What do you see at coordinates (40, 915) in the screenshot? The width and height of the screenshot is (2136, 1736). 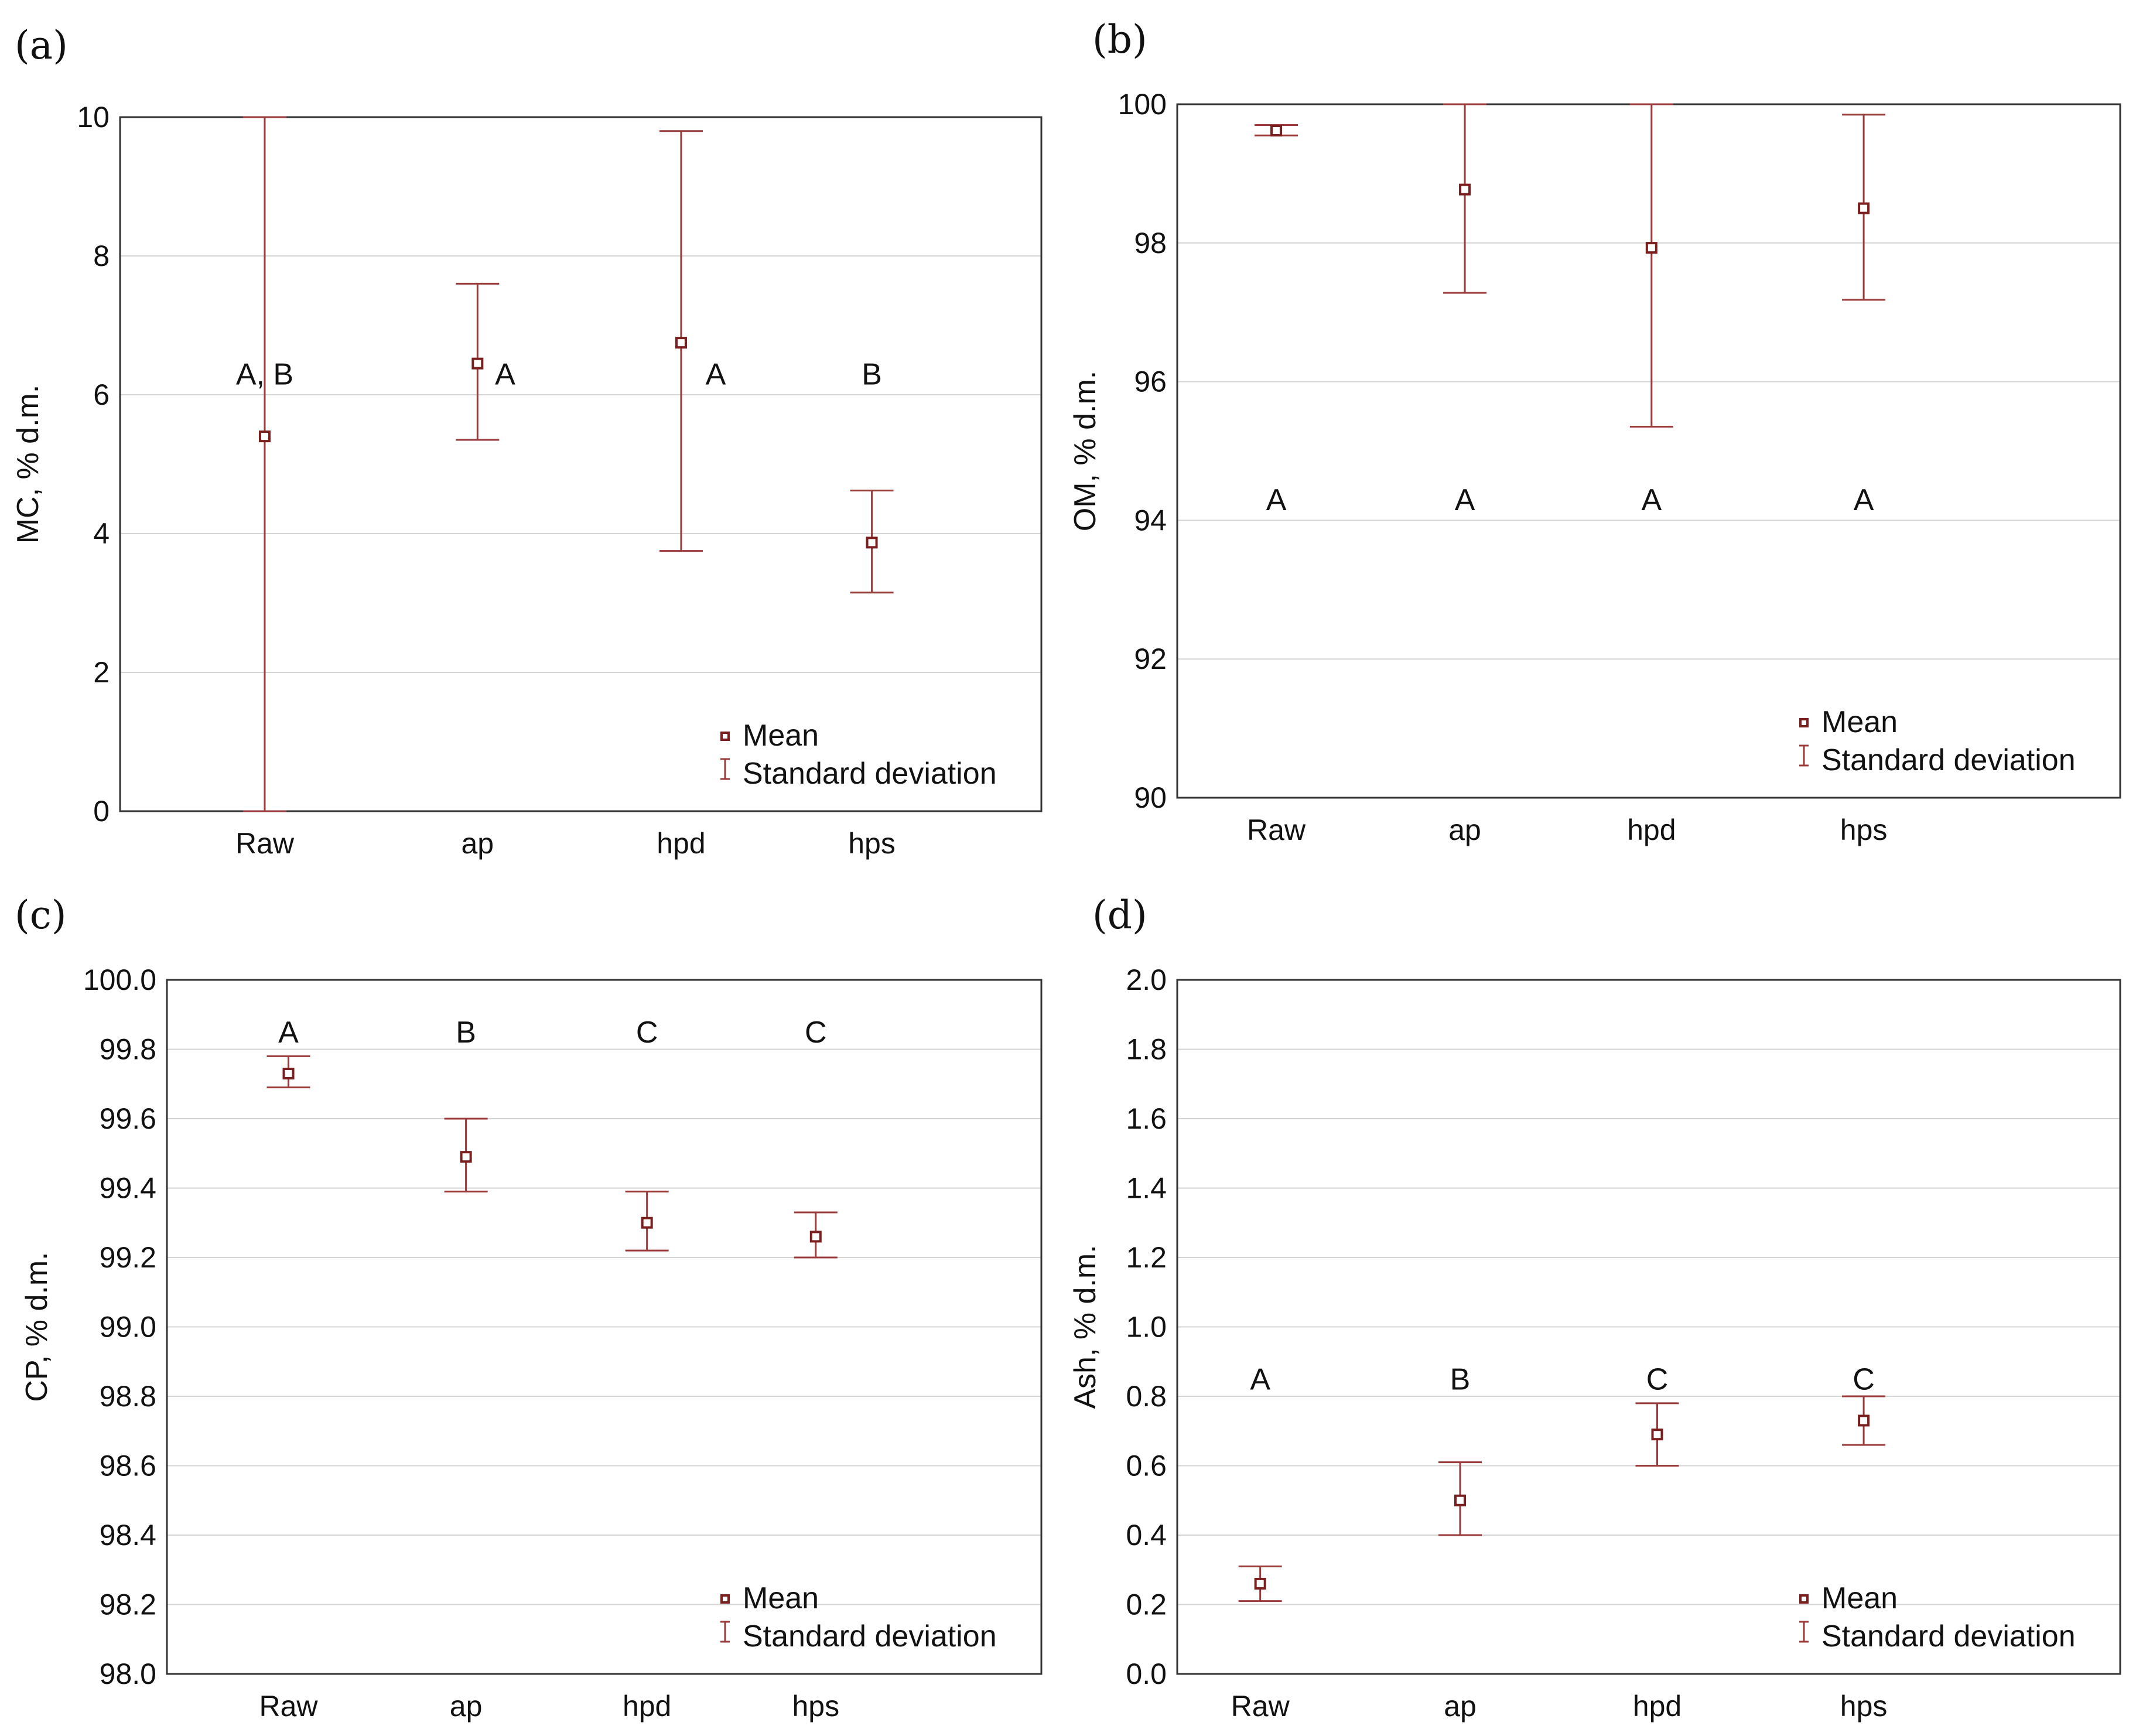 I see `panel-label: (c)` at bounding box center [40, 915].